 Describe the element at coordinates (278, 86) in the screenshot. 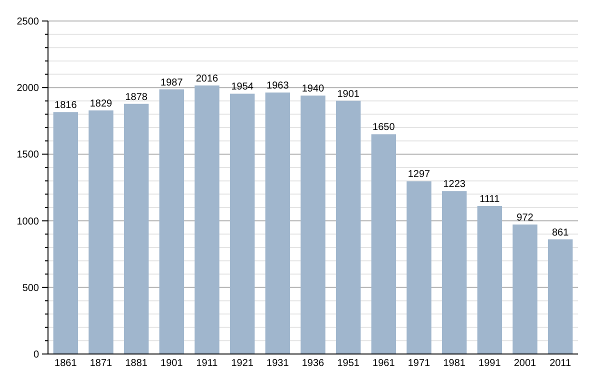

I see `data-label: 1963` at that location.